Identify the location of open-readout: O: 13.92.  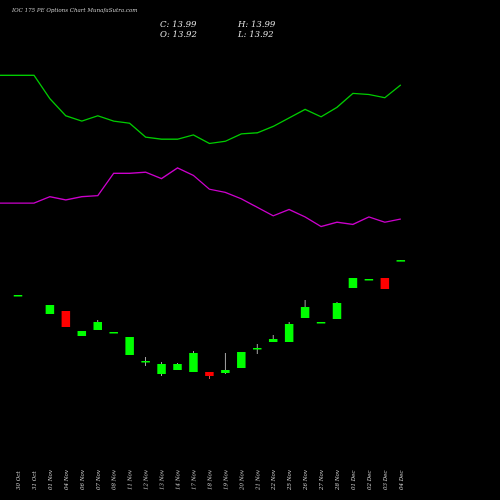
(178, 35).